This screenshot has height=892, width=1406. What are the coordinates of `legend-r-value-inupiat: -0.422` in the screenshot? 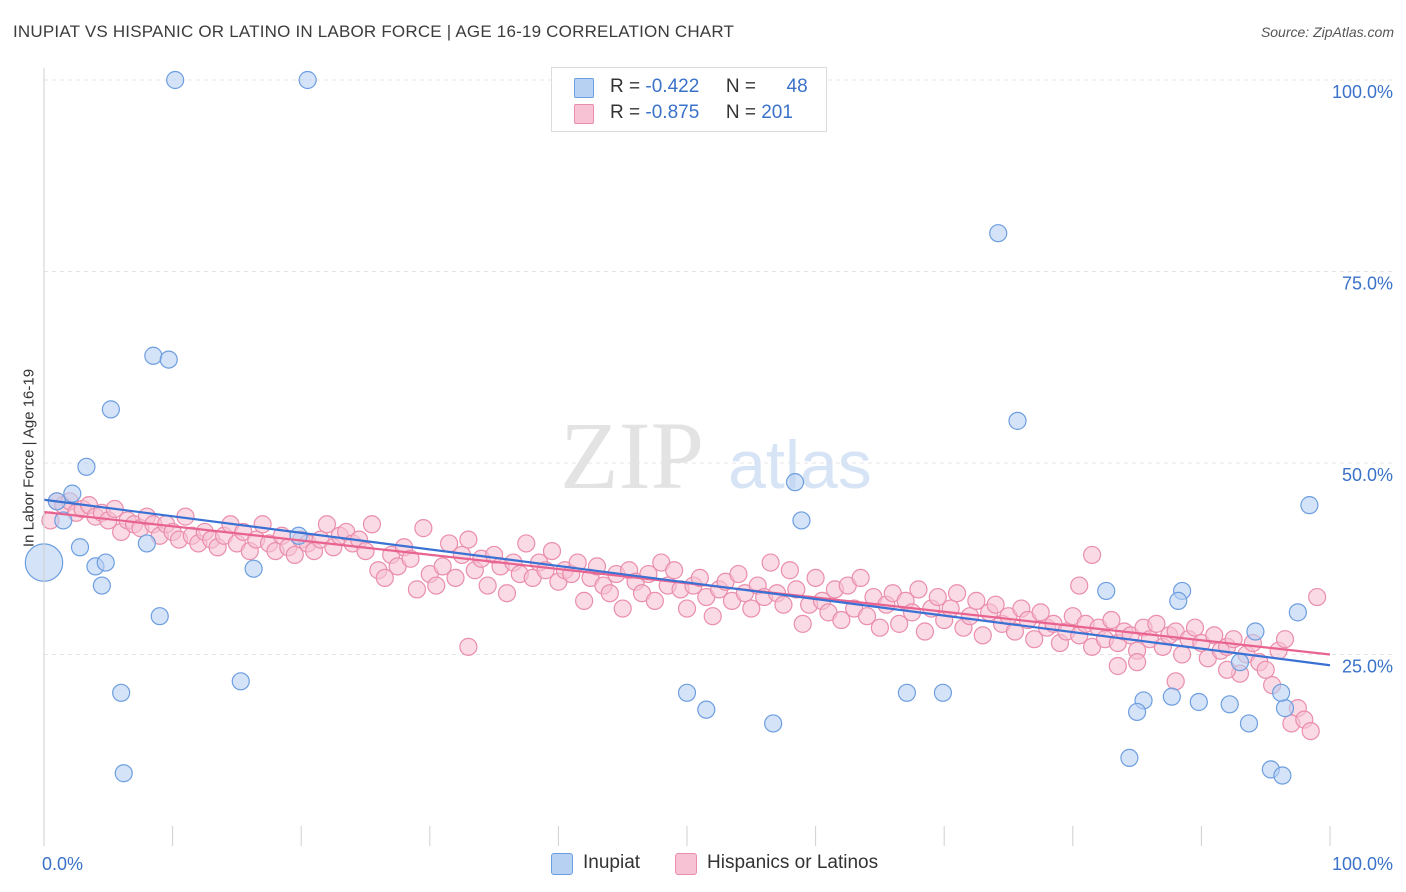 It's located at (672, 86).